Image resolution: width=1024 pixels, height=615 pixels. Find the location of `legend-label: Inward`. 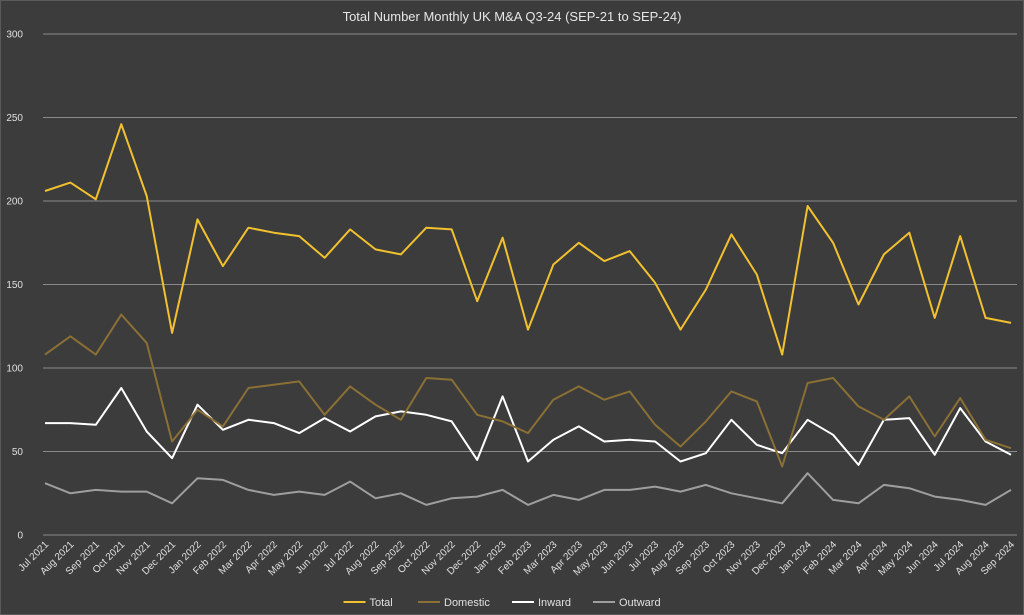

legend-label: Inward is located at coordinates (554, 603).